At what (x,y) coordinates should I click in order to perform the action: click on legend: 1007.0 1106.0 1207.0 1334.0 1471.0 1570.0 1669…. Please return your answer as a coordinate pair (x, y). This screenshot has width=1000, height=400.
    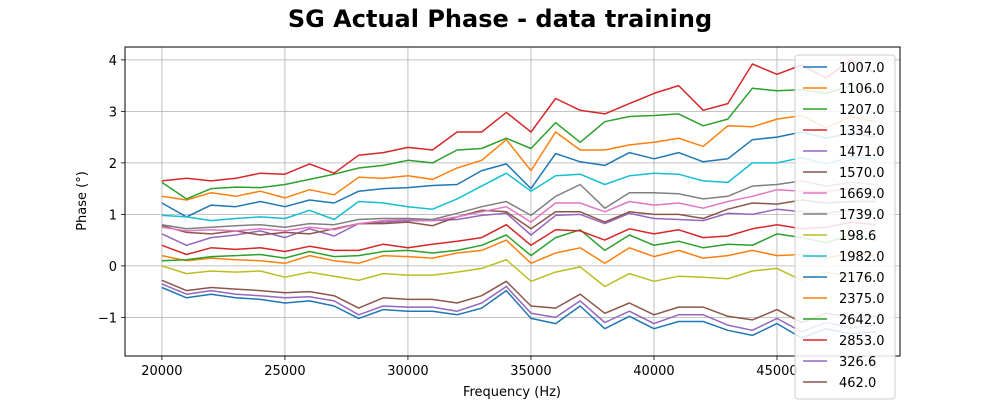
    Looking at the image, I should click on (845, 227).